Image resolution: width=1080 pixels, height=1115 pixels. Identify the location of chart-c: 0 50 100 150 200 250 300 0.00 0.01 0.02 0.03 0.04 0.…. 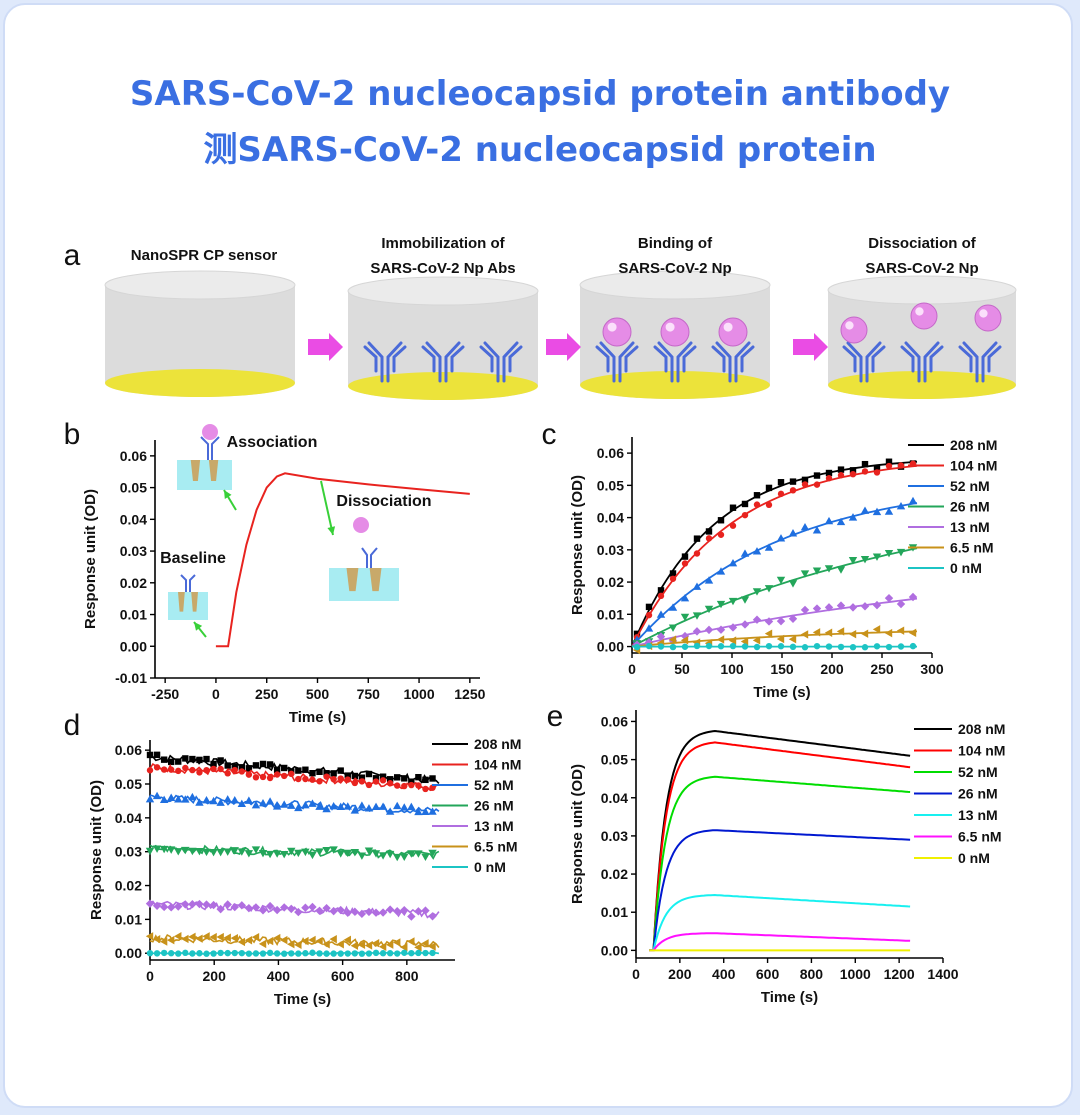
(756, 569).